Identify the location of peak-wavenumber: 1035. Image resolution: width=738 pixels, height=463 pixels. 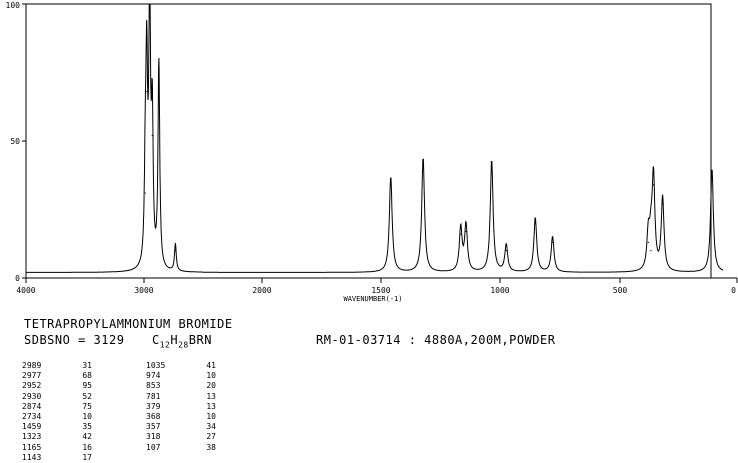
(156, 365).